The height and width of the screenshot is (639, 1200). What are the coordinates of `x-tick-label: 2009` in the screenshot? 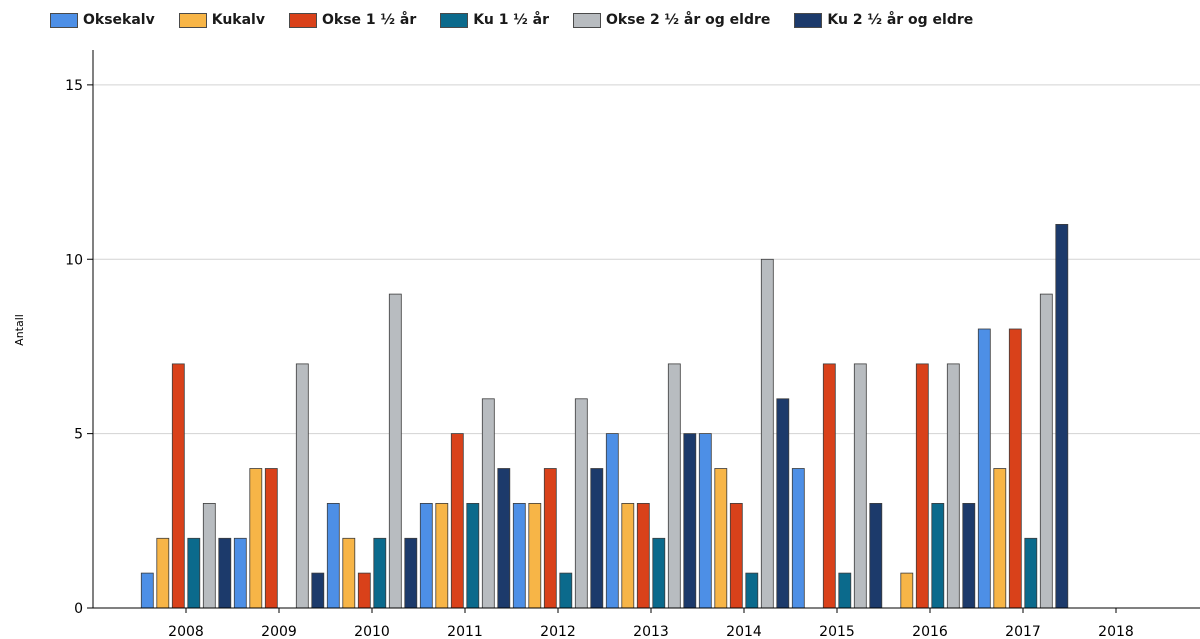 It's located at (279, 631).